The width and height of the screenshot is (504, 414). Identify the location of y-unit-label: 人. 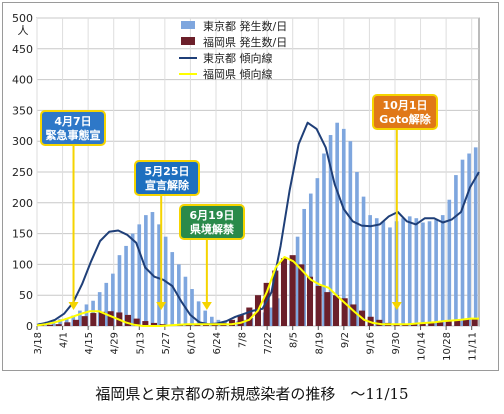
(23, 30).